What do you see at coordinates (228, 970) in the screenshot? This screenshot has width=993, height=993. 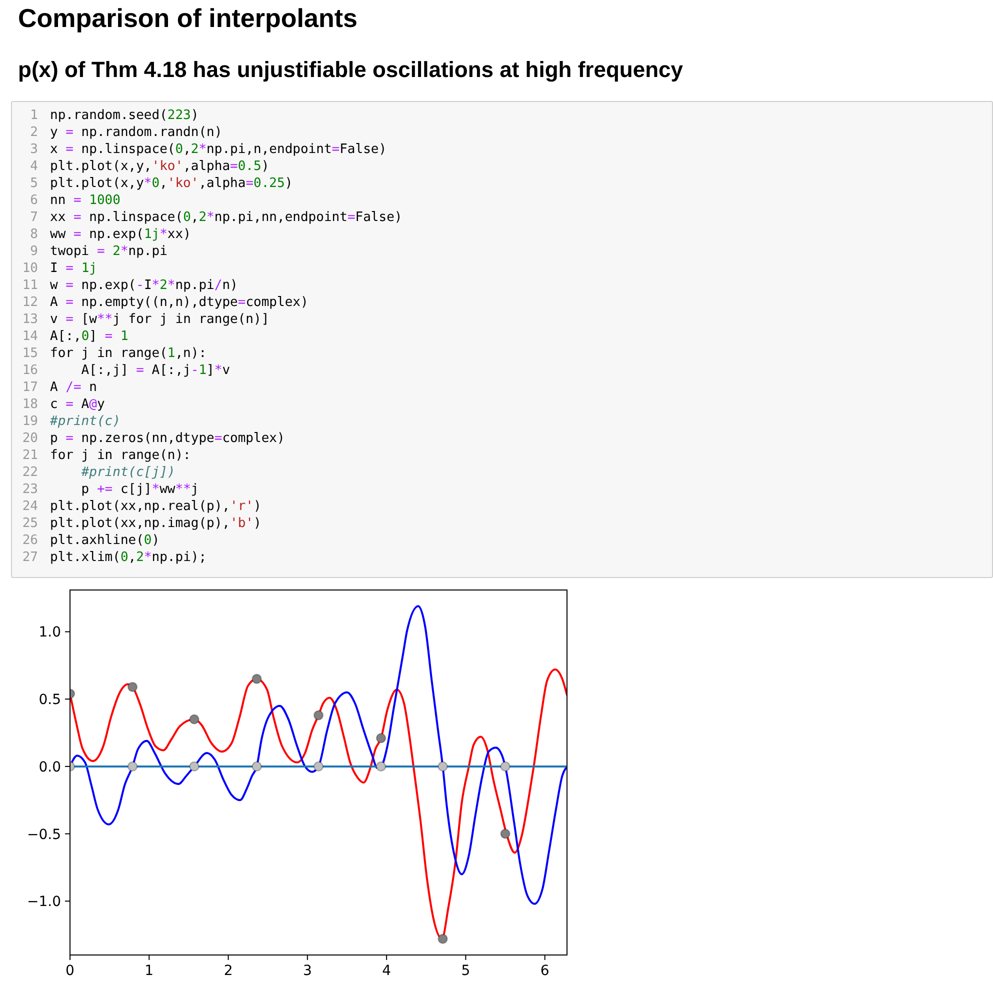 I see `x-tick-label: 2` at bounding box center [228, 970].